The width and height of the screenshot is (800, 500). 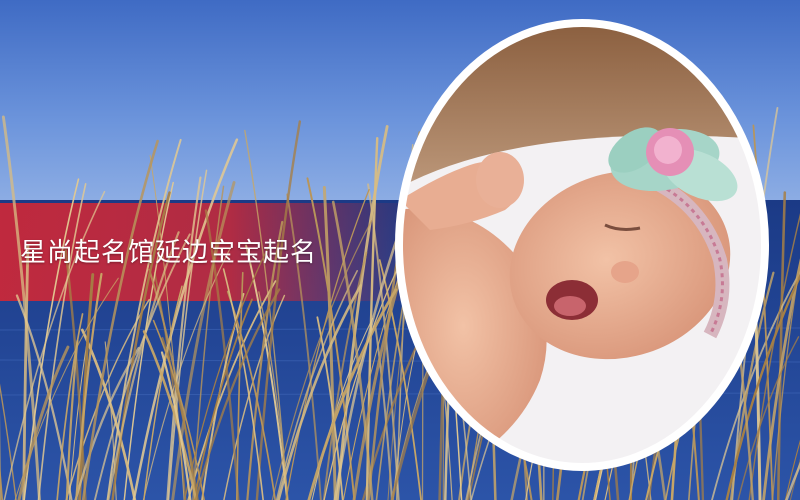 What do you see at coordinates (500, 180) in the screenshot?
I see `baby-fist` at bounding box center [500, 180].